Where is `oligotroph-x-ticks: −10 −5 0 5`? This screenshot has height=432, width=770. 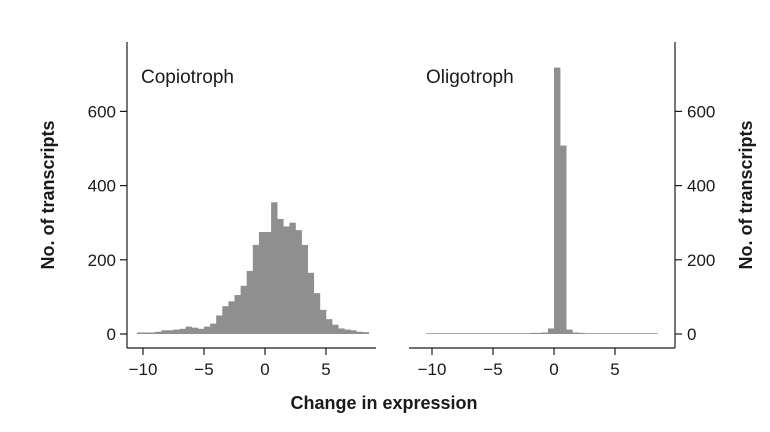 oligotroph-x-ticks: −10 −5 0 5 is located at coordinates (519, 363).